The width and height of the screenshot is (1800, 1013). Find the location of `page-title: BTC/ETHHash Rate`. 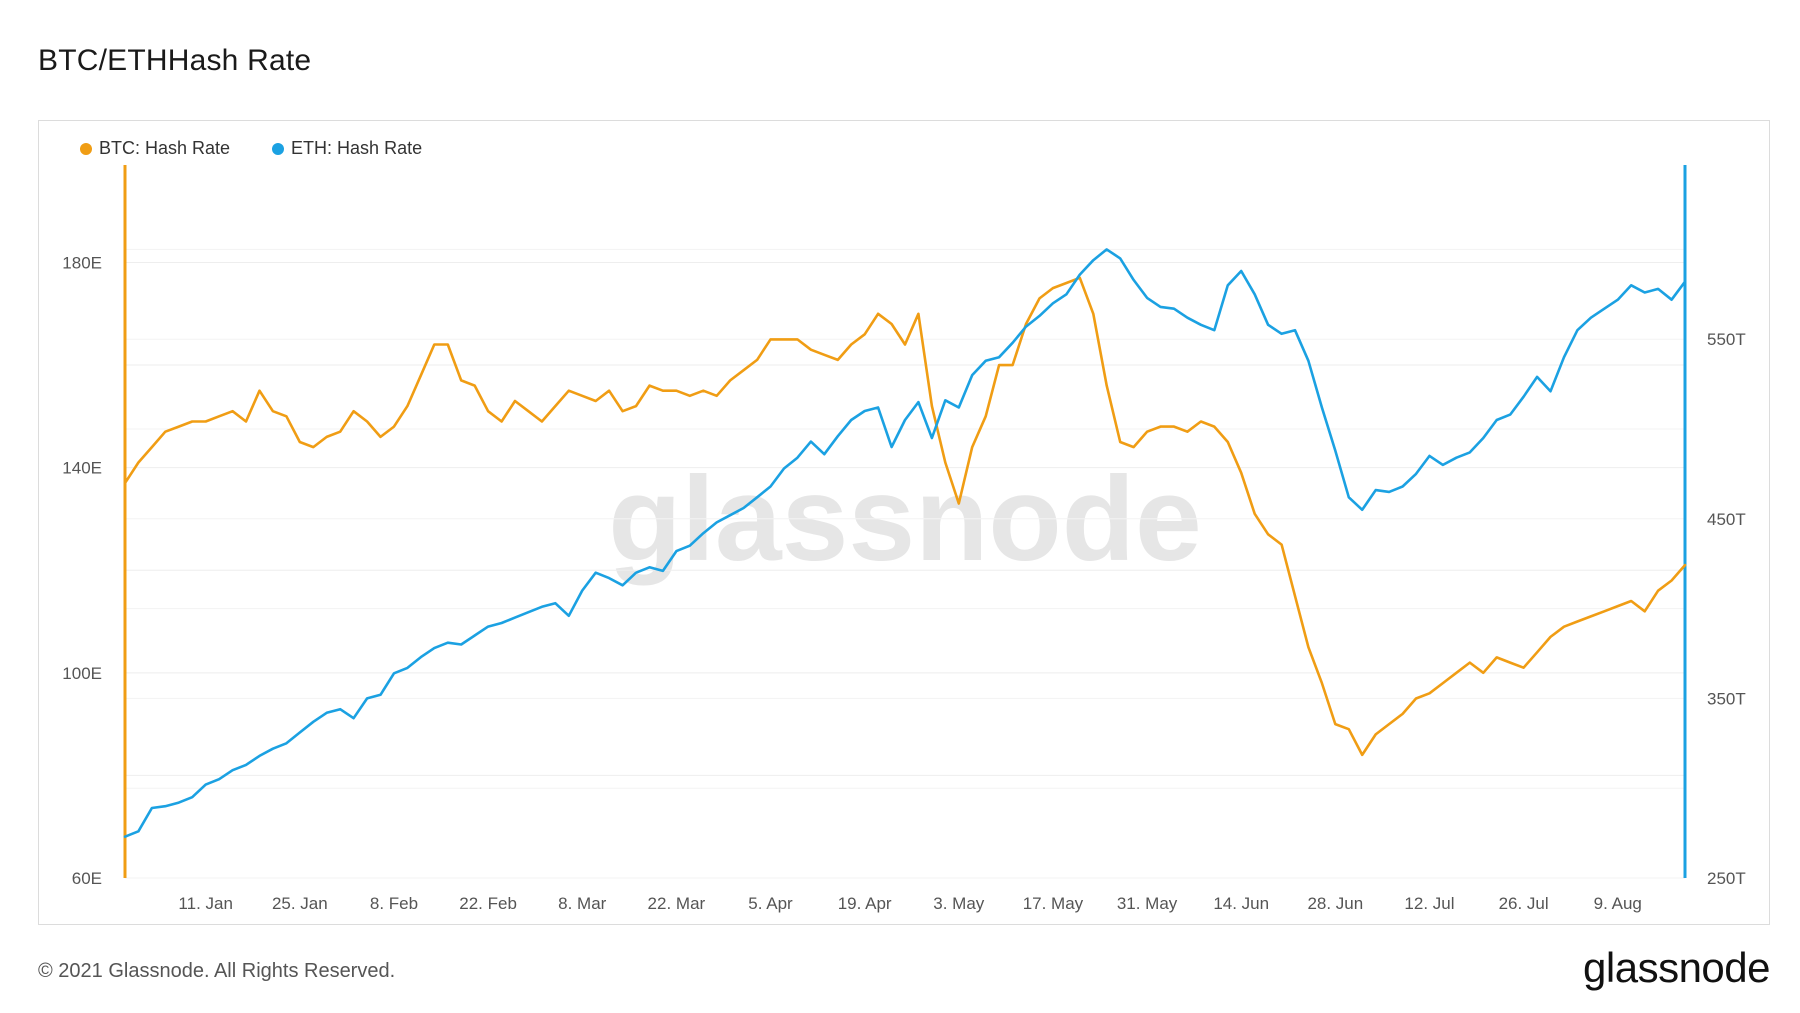

page-title: BTC/ETHHash Rate is located at coordinates (175, 60).